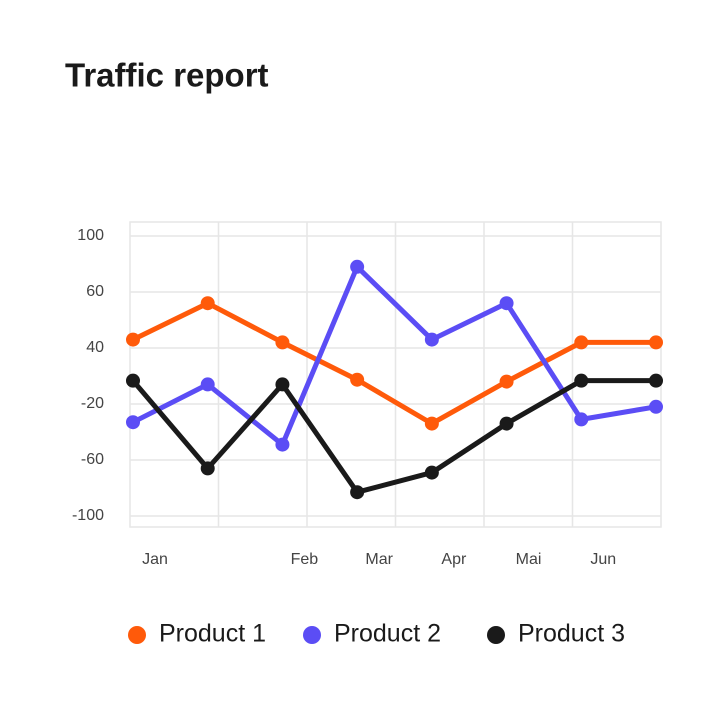  Describe the element at coordinates (95, 347) in the screenshot. I see `y-tick-label: 40` at that location.